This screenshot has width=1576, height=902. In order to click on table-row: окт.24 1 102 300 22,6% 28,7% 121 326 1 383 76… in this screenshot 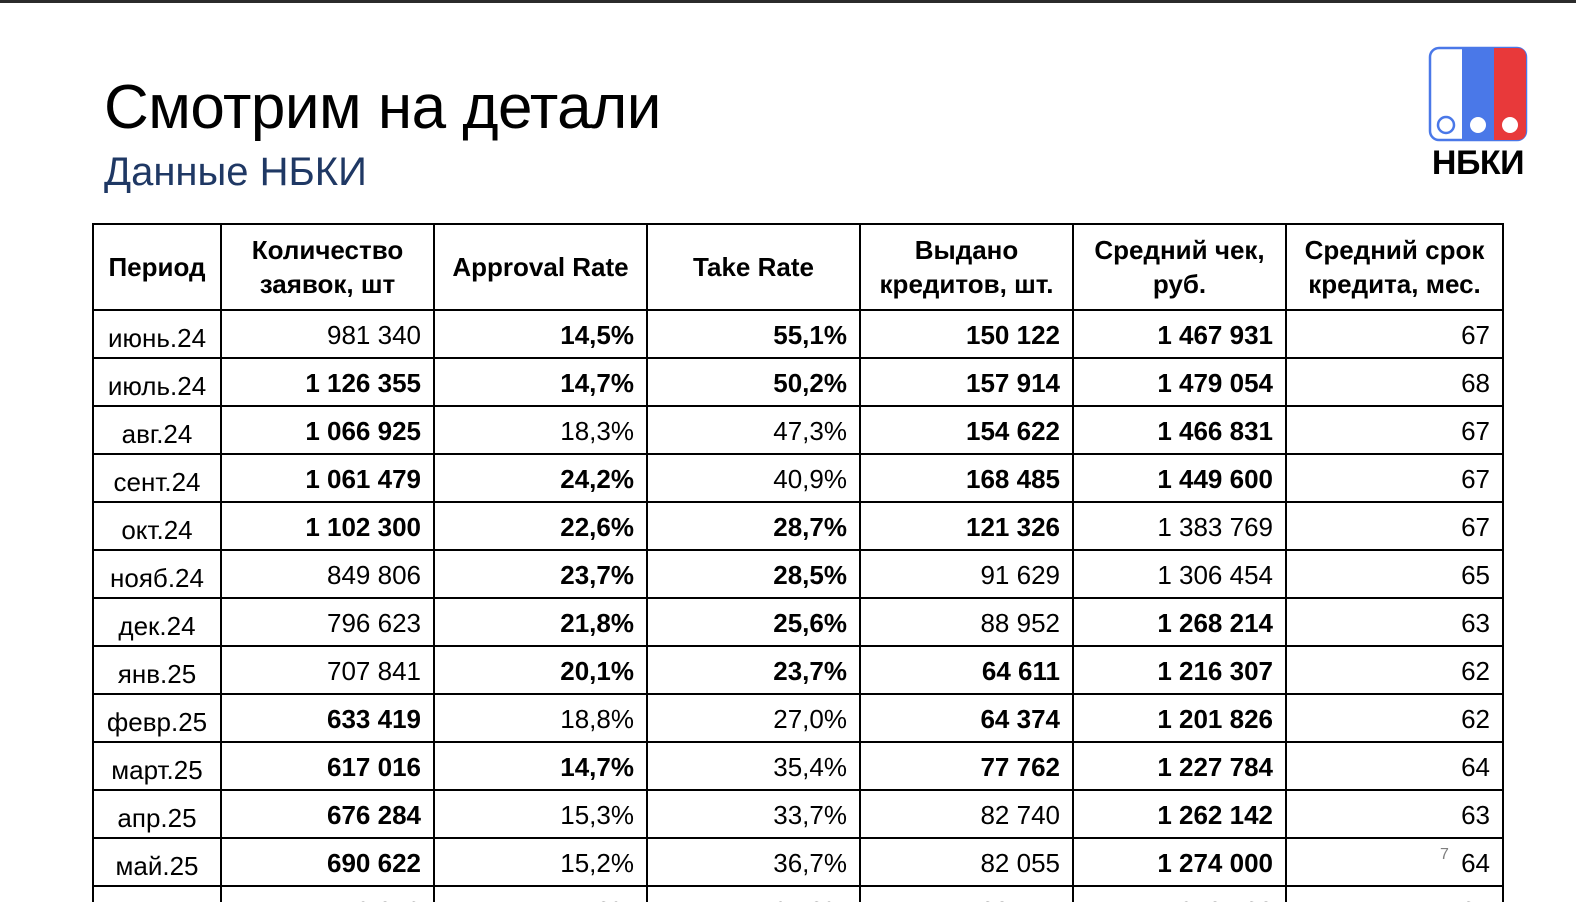, I will do `click(798, 526)`.